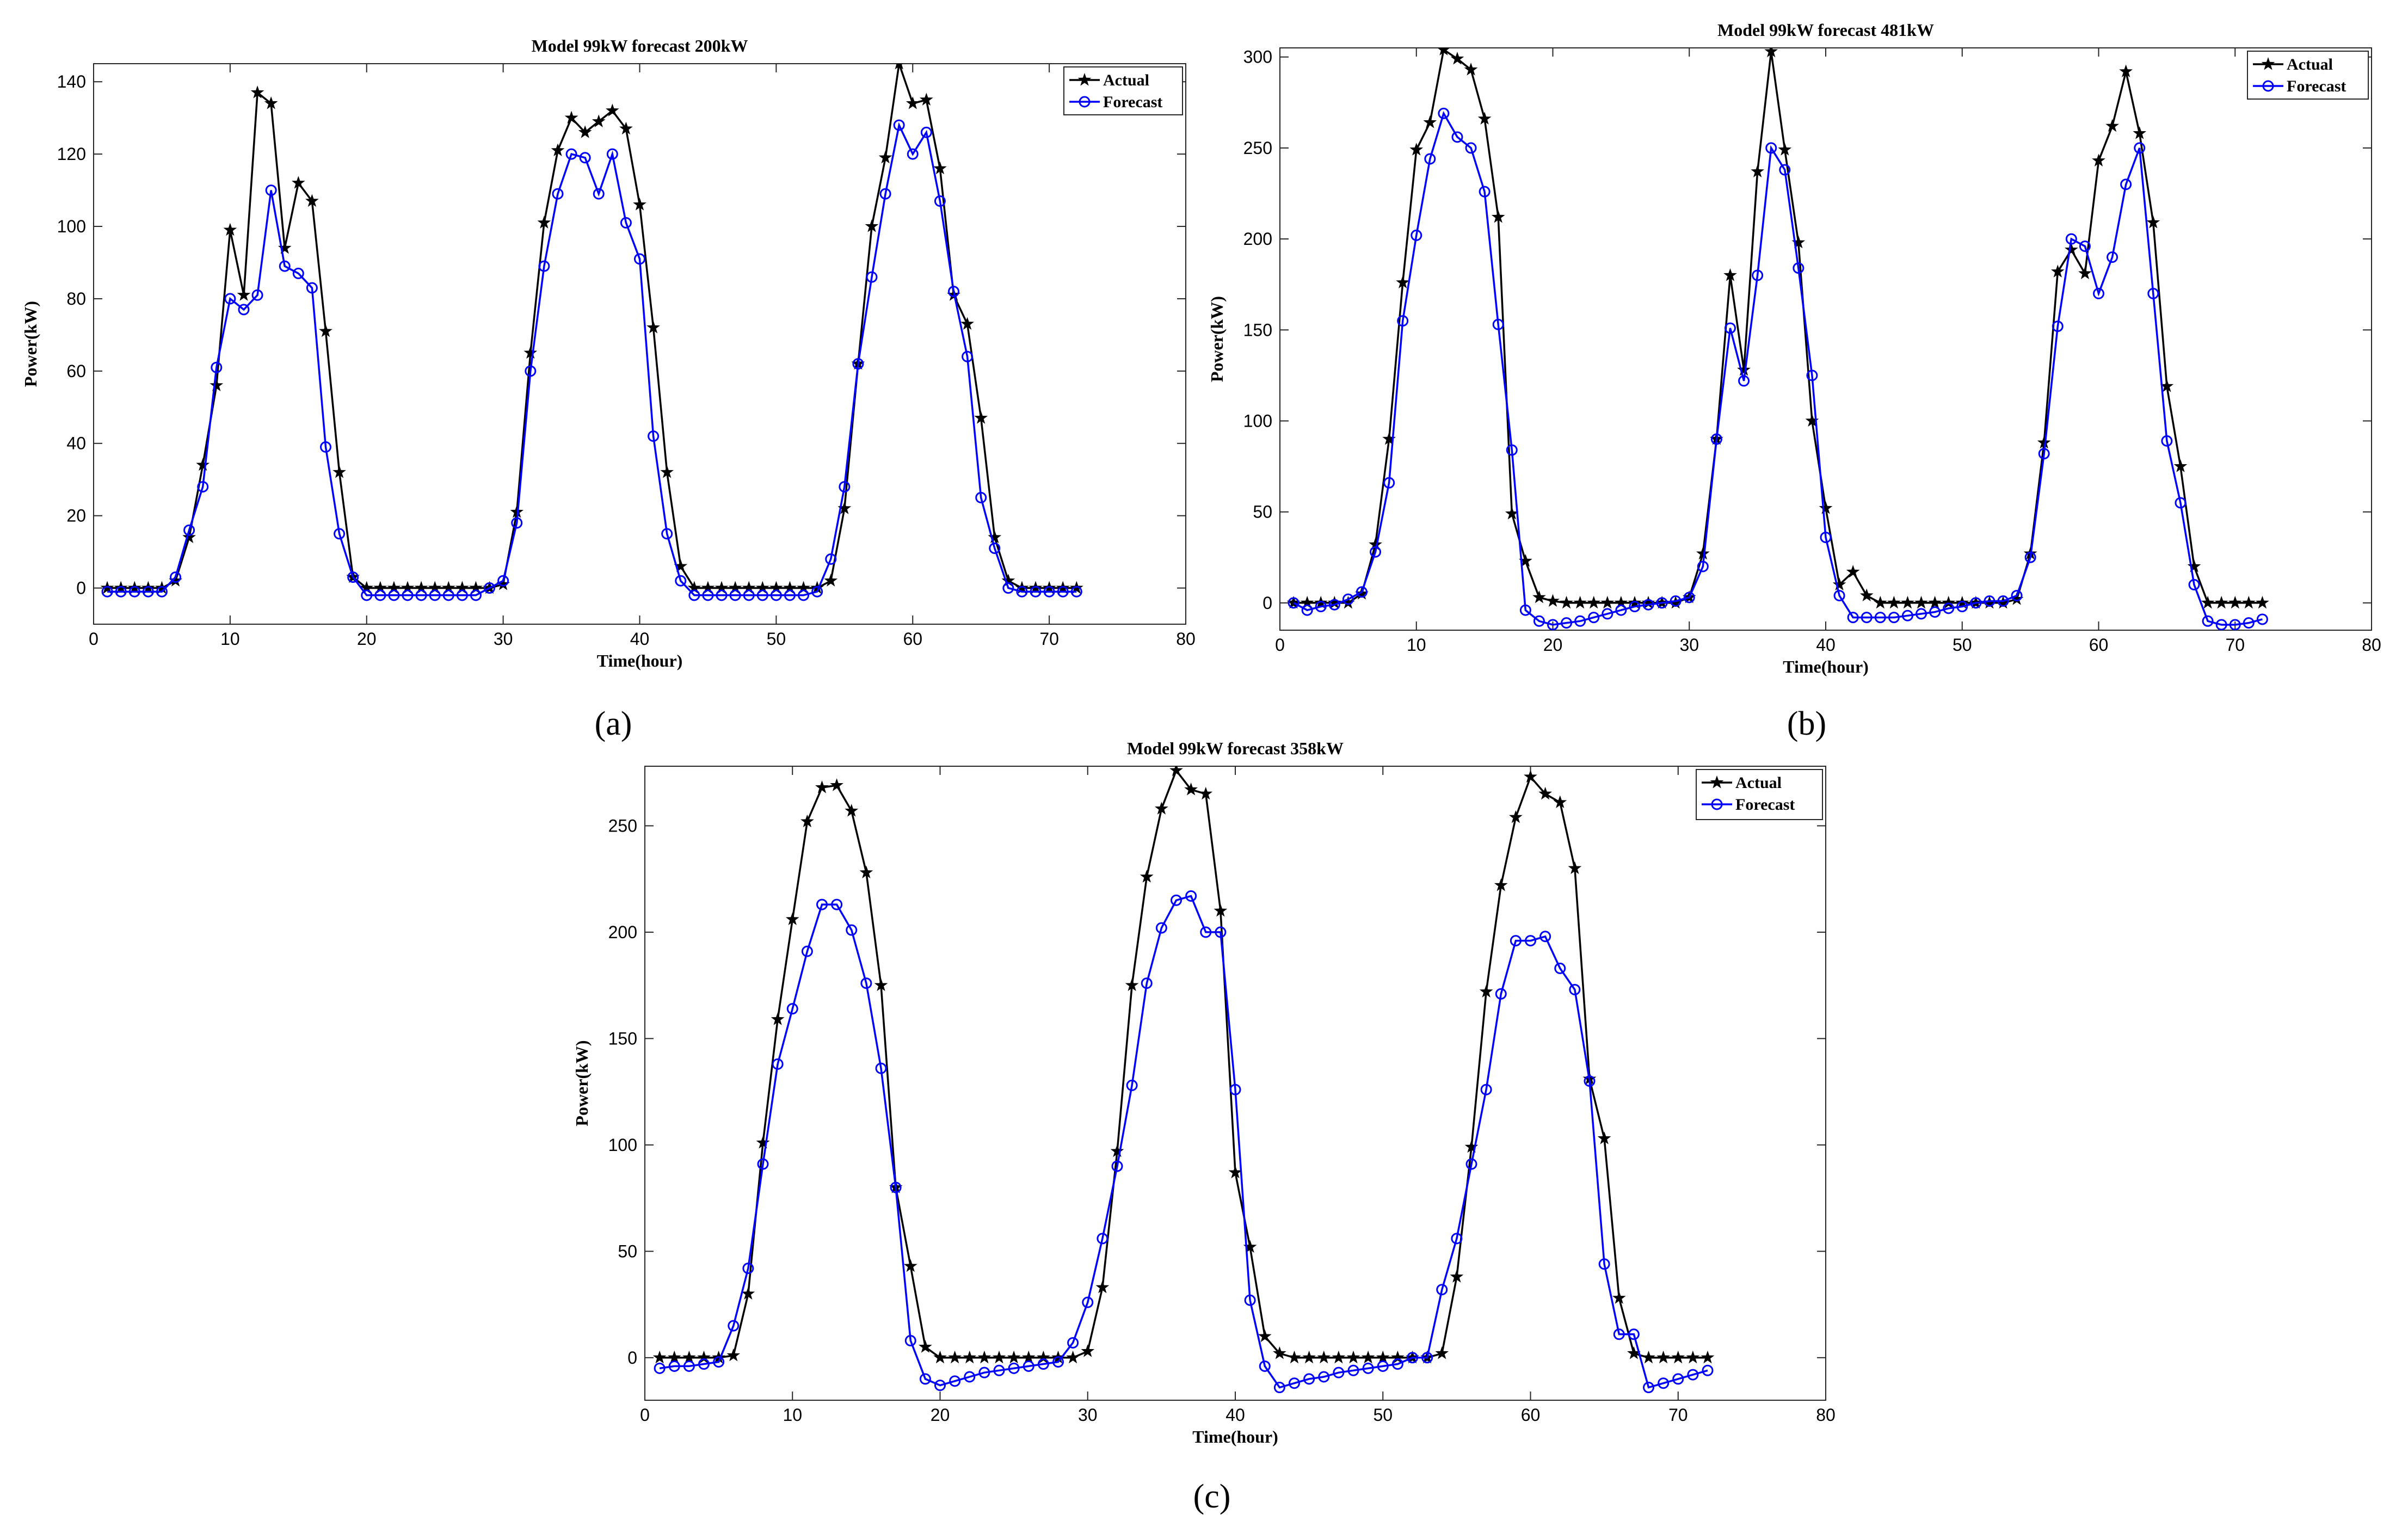  I want to click on y-tick-label: 200, so click(623, 932).